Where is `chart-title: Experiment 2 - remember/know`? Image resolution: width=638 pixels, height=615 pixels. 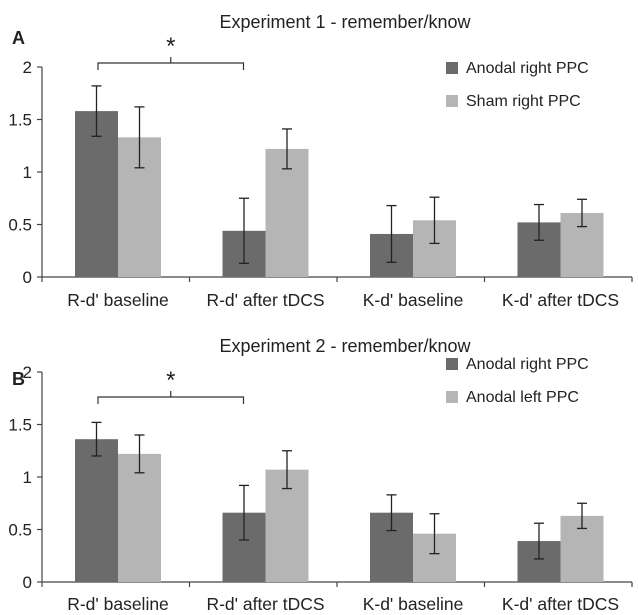
chart-title: Experiment 2 - remember/know is located at coordinates (345, 346).